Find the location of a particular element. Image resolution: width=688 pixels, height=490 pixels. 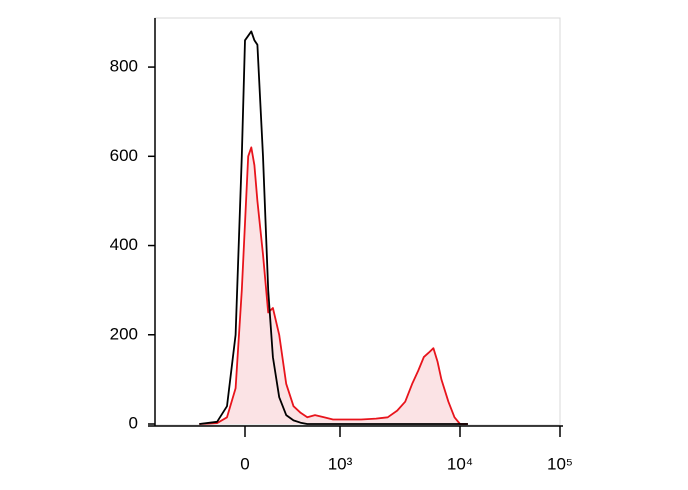

x-tick-label: 10⁵ is located at coordinates (560, 463).